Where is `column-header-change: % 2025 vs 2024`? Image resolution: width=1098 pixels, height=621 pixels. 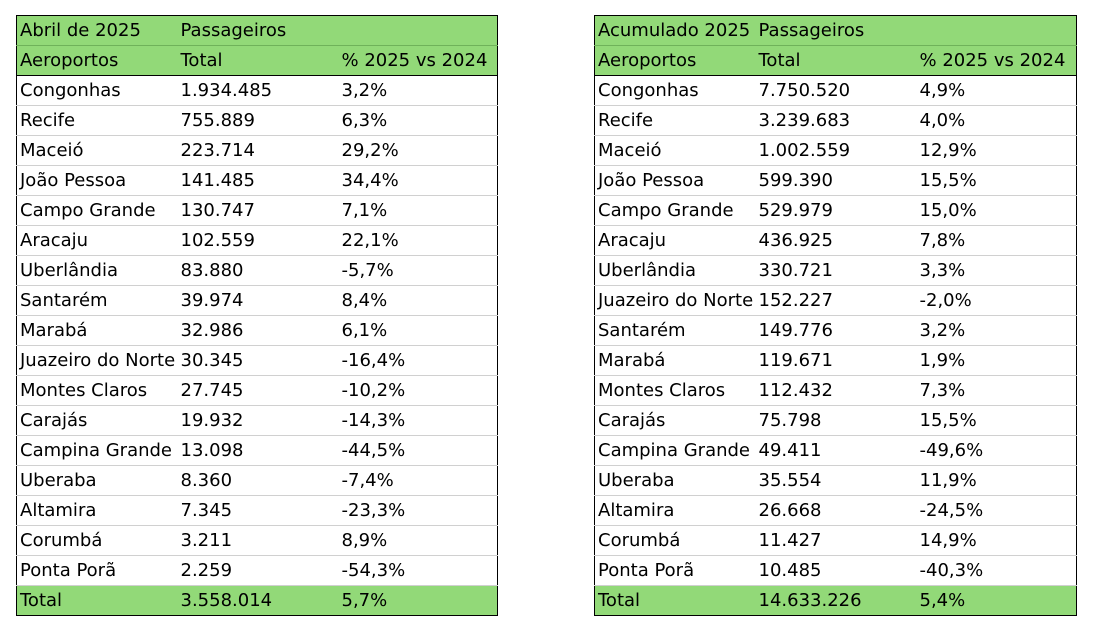
column-header-change: % 2025 vs 2024 is located at coordinates (418, 60).